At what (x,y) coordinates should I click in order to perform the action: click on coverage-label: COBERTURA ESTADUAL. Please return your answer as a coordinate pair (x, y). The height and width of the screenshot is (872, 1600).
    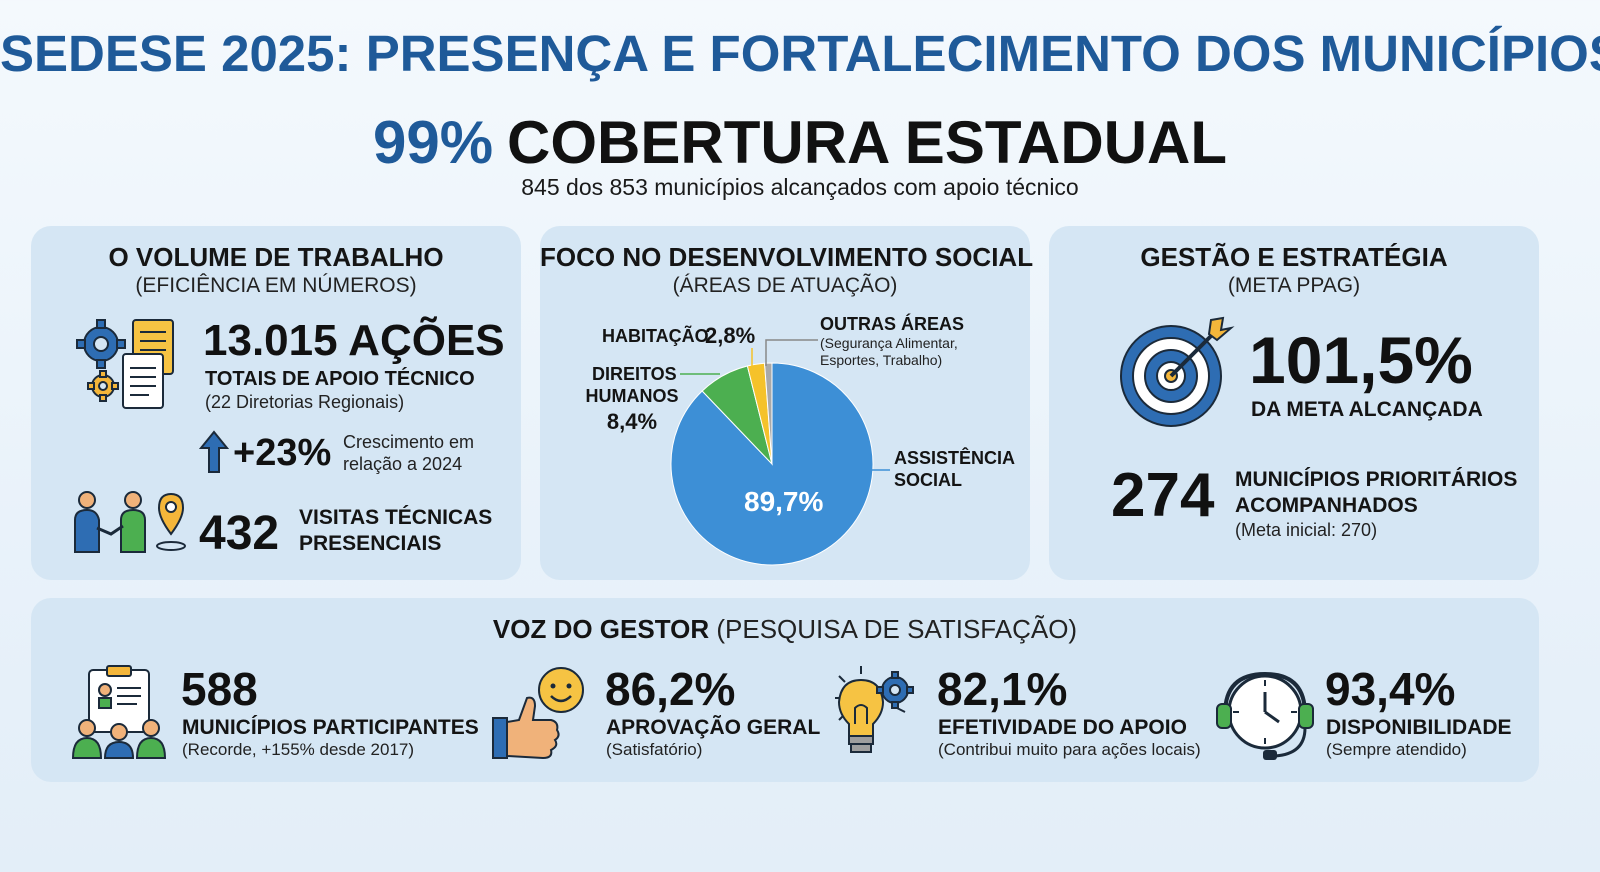
    Looking at the image, I should click on (867, 142).